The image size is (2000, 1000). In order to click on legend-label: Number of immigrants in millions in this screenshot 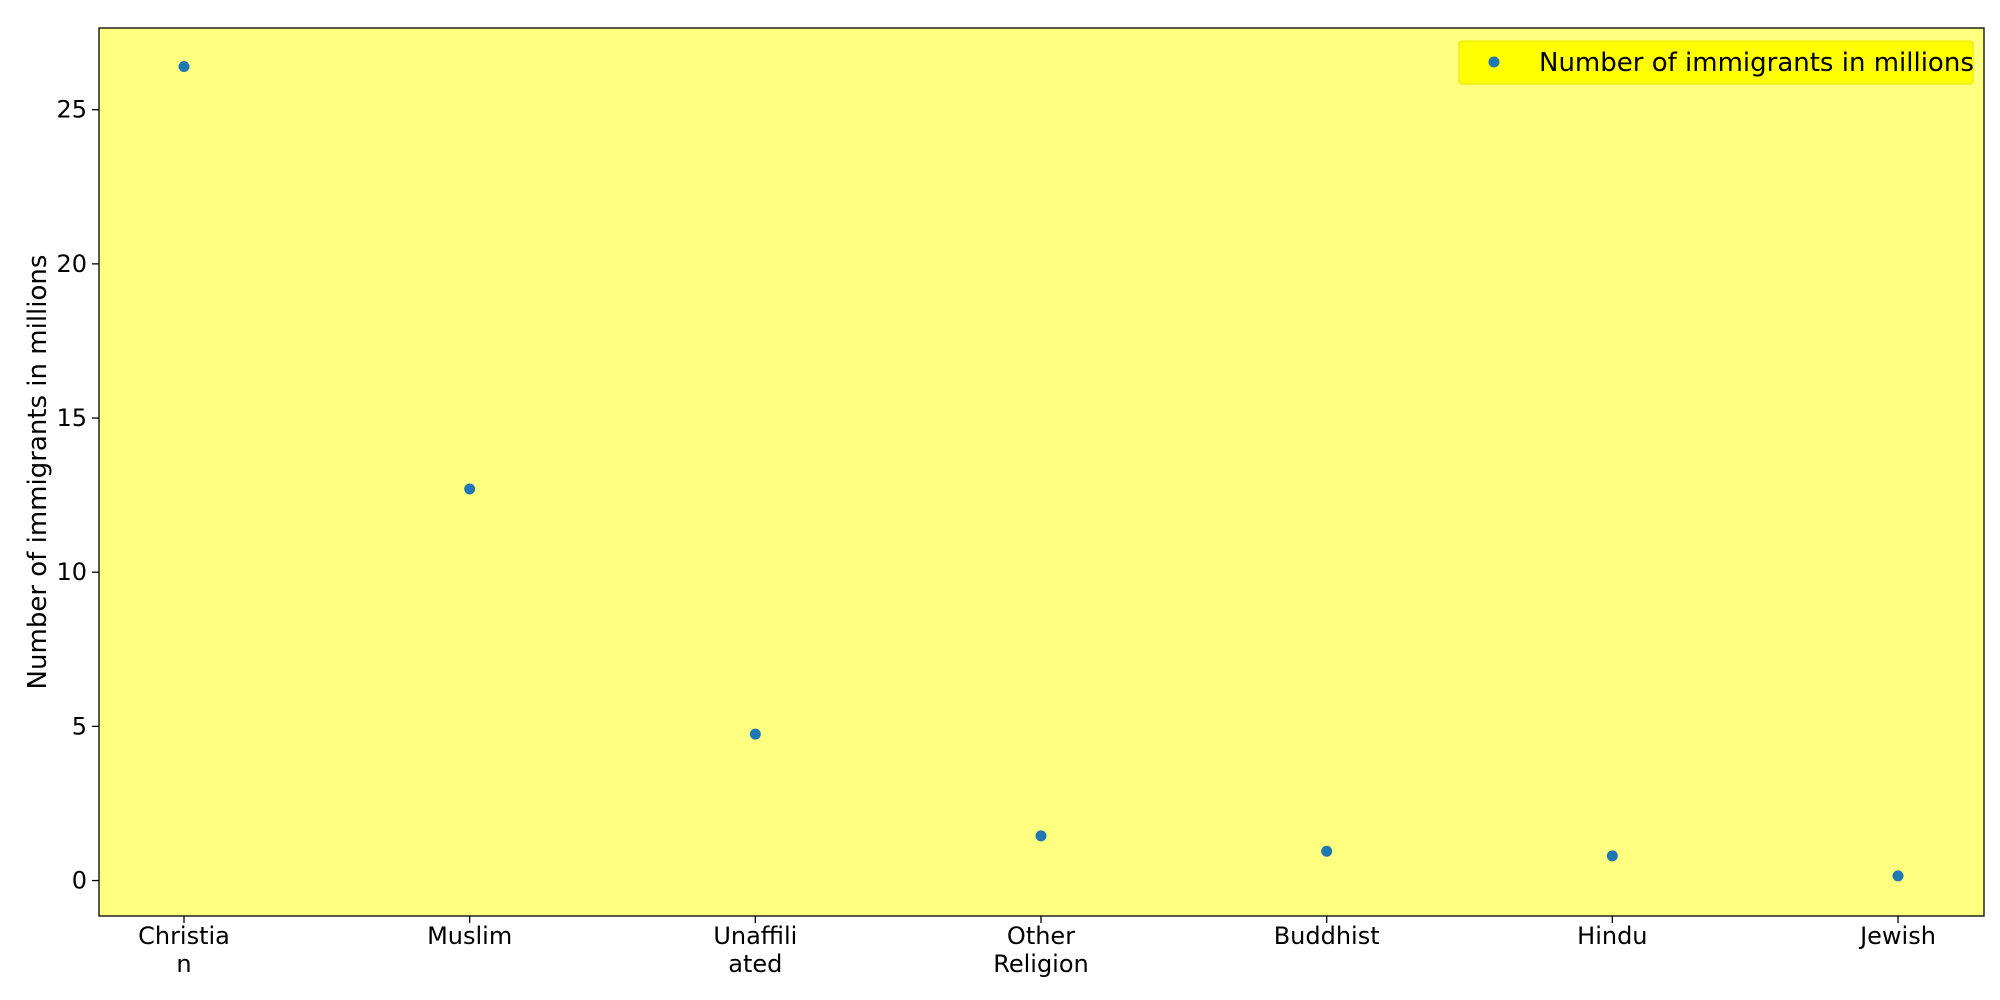, I will do `click(1756, 63)`.